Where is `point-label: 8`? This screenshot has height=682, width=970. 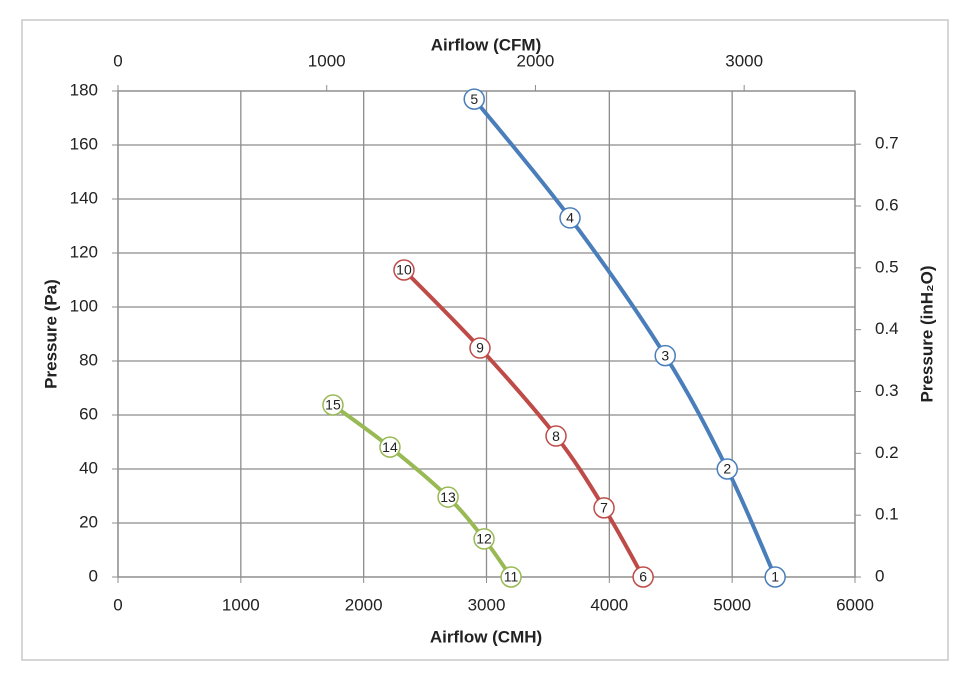 point-label: 8 is located at coordinates (556, 436).